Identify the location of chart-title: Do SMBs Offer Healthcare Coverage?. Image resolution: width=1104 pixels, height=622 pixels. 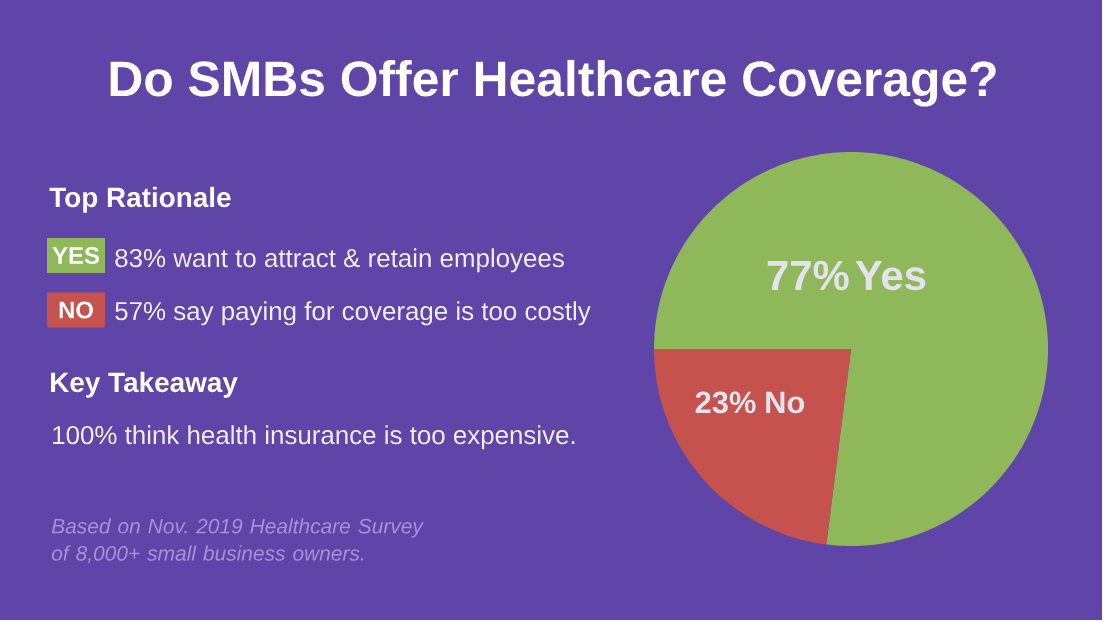
(553, 83).